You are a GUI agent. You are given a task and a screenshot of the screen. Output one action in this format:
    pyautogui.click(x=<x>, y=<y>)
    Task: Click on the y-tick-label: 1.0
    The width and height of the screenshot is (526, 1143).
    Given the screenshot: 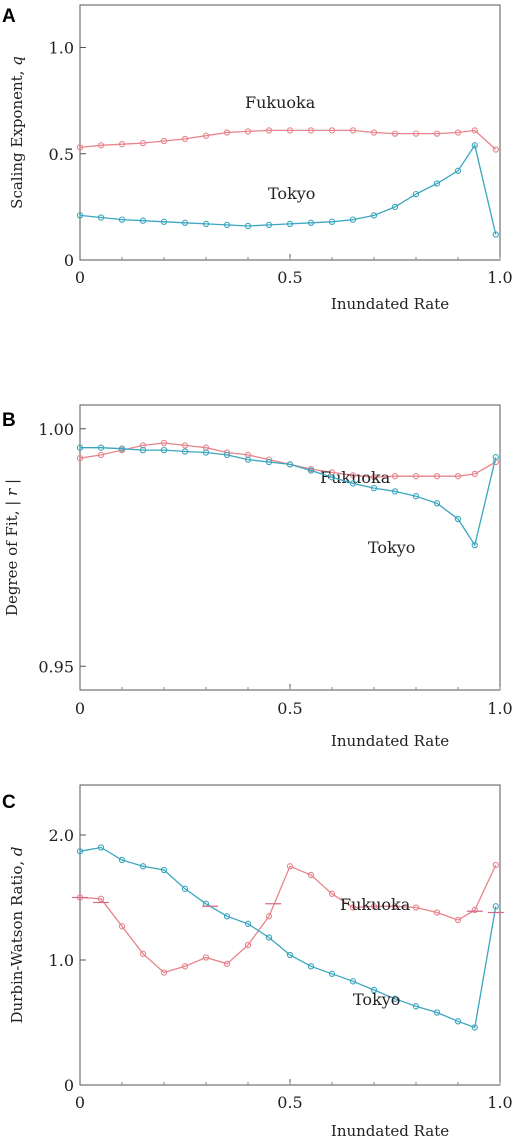 What is the action you would take?
    pyautogui.click(x=61, y=960)
    